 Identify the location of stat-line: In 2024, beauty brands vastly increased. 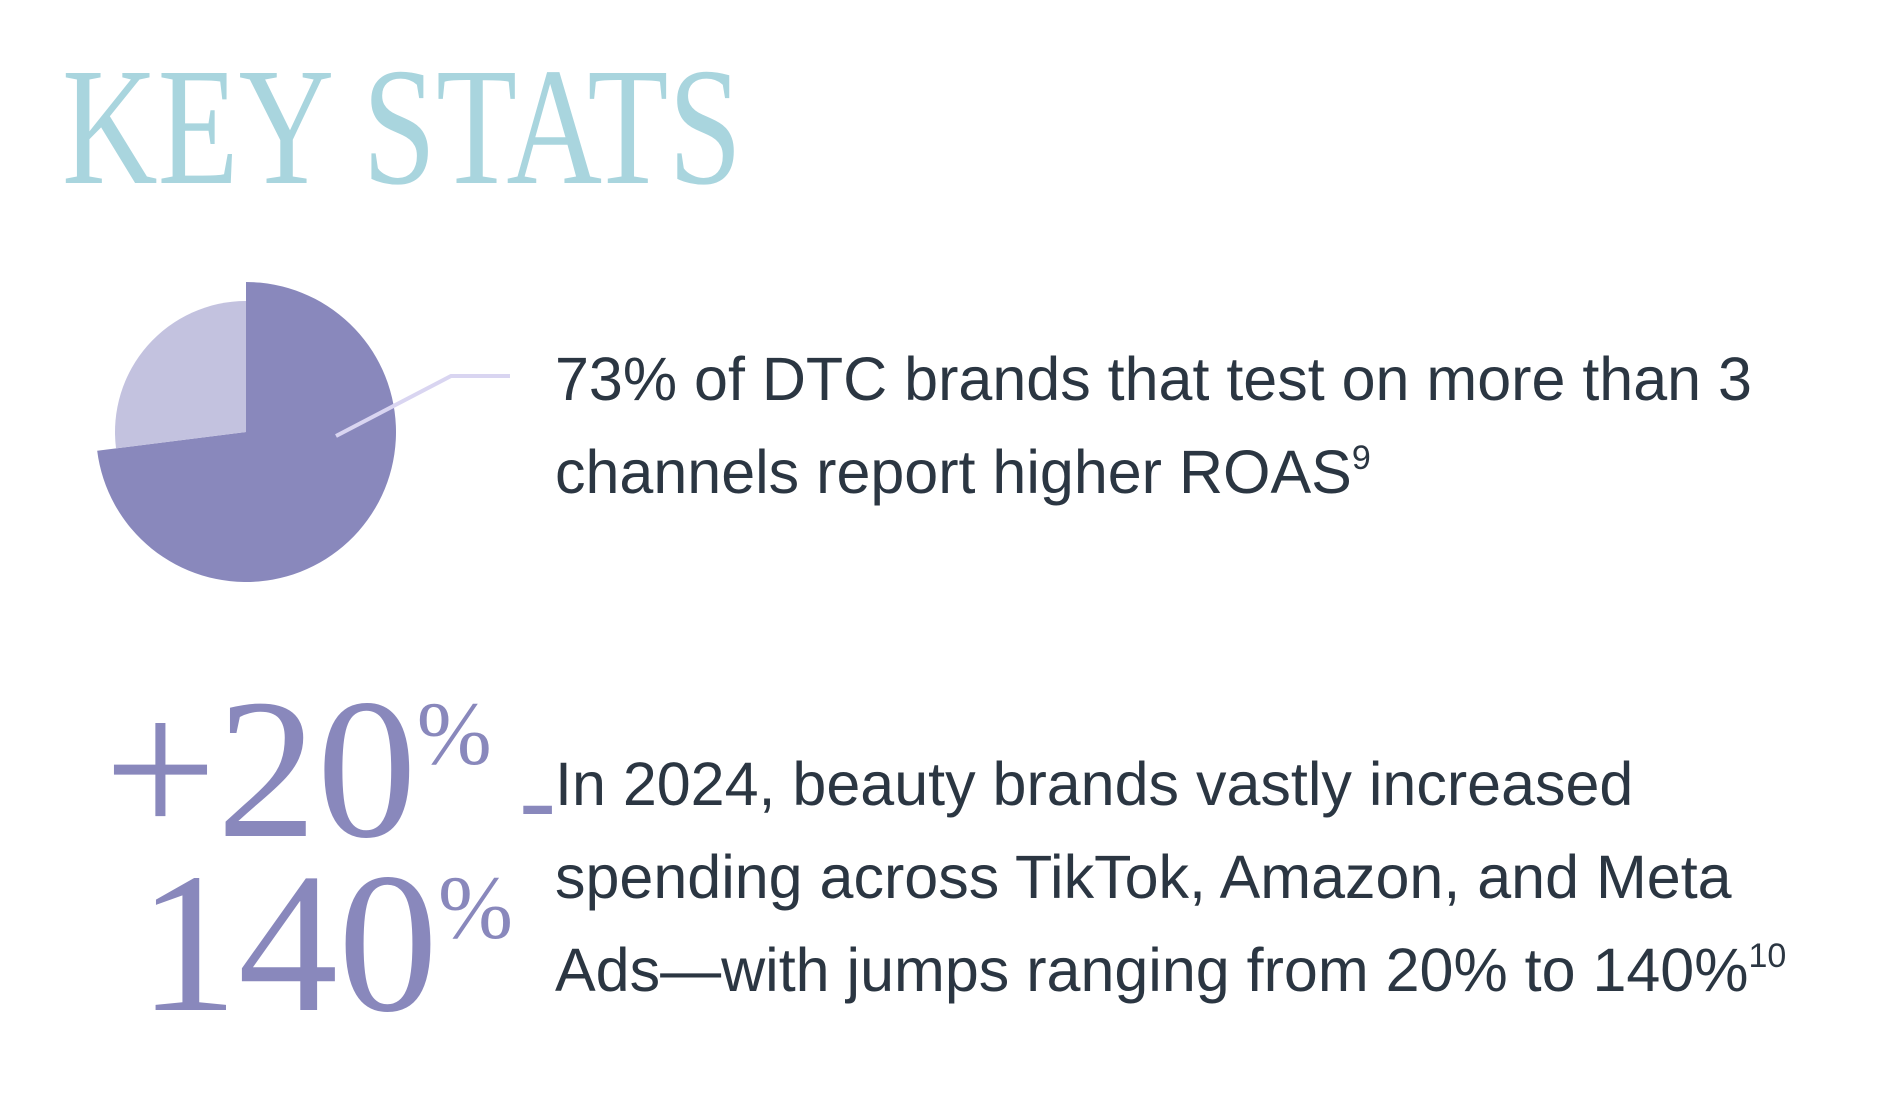
(1094, 784).